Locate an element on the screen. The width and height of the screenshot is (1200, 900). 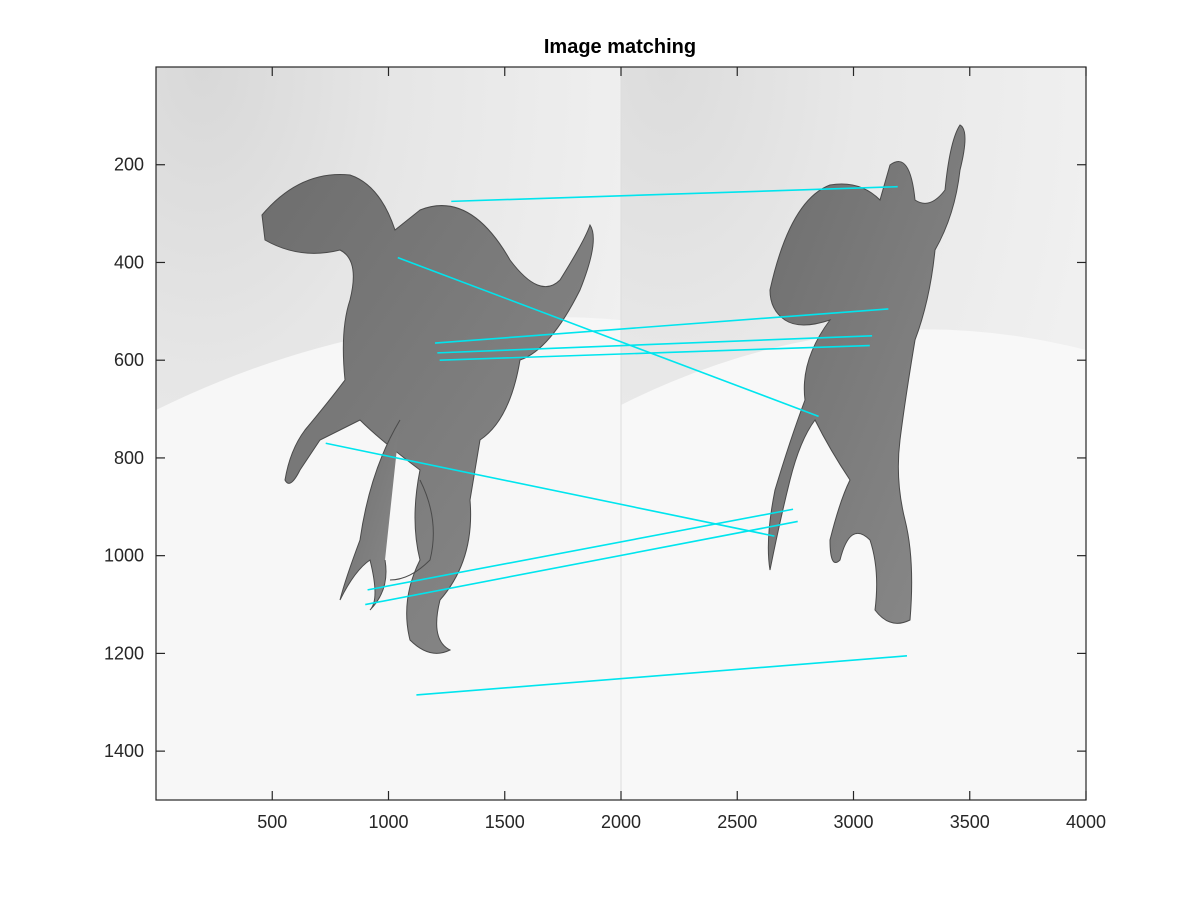
y-tick-label: 1000 is located at coordinates (124, 556).